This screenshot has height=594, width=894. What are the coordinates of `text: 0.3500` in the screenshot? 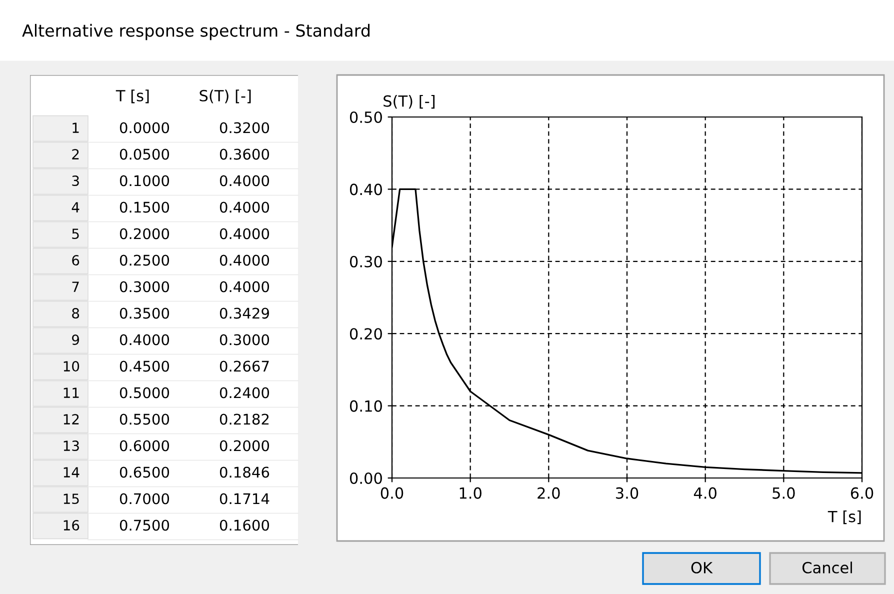 It's located at (145, 313).